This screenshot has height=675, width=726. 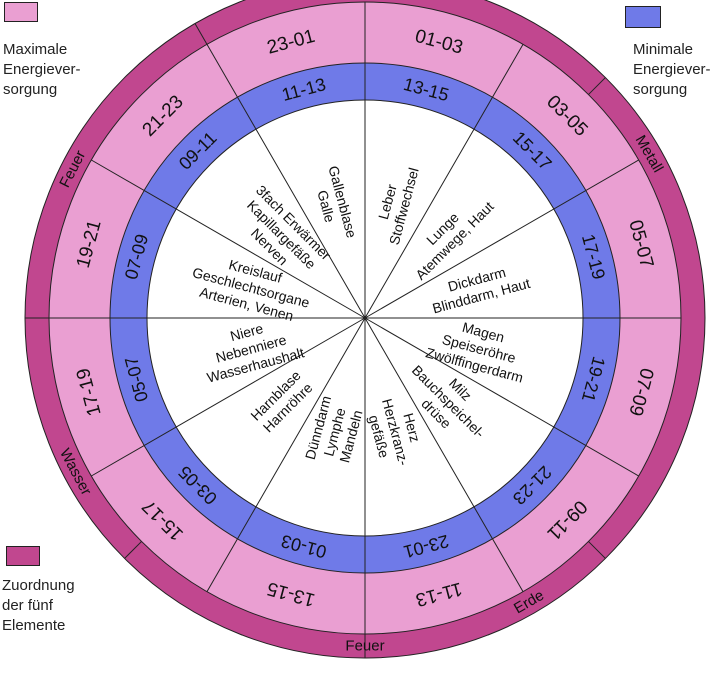 I want to click on elements-swatch, so click(x=23, y=556).